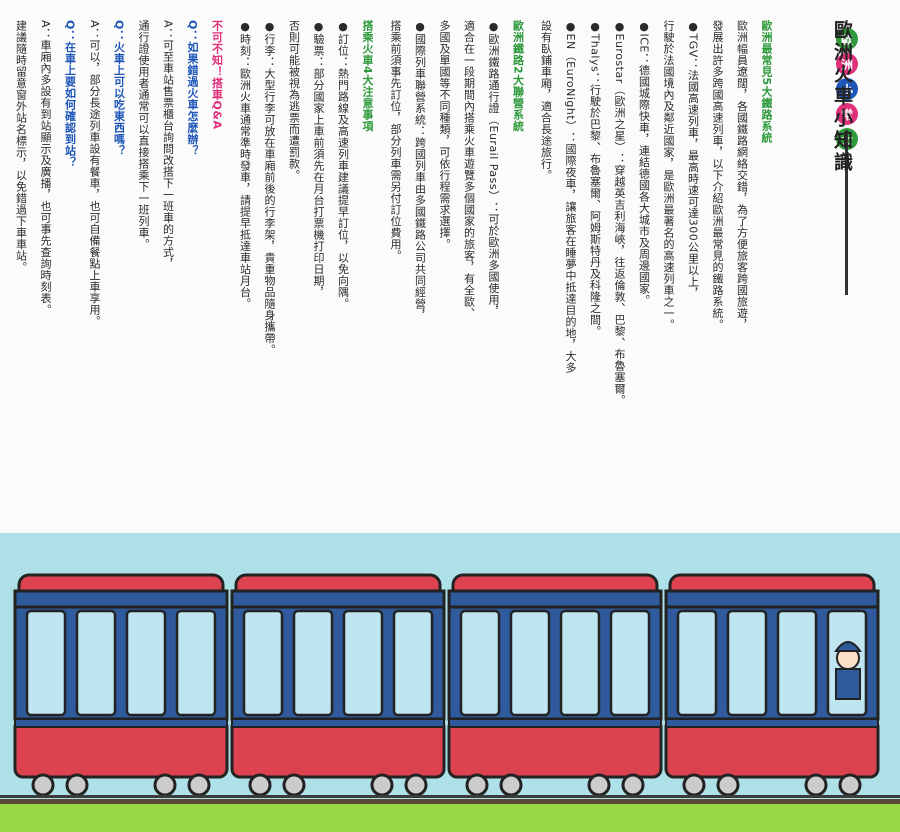 The image size is (900, 832). Describe the element at coordinates (545, 100) in the screenshot. I see `text-column: 設有臥鋪車廂，適合長途旅行。` at that location.